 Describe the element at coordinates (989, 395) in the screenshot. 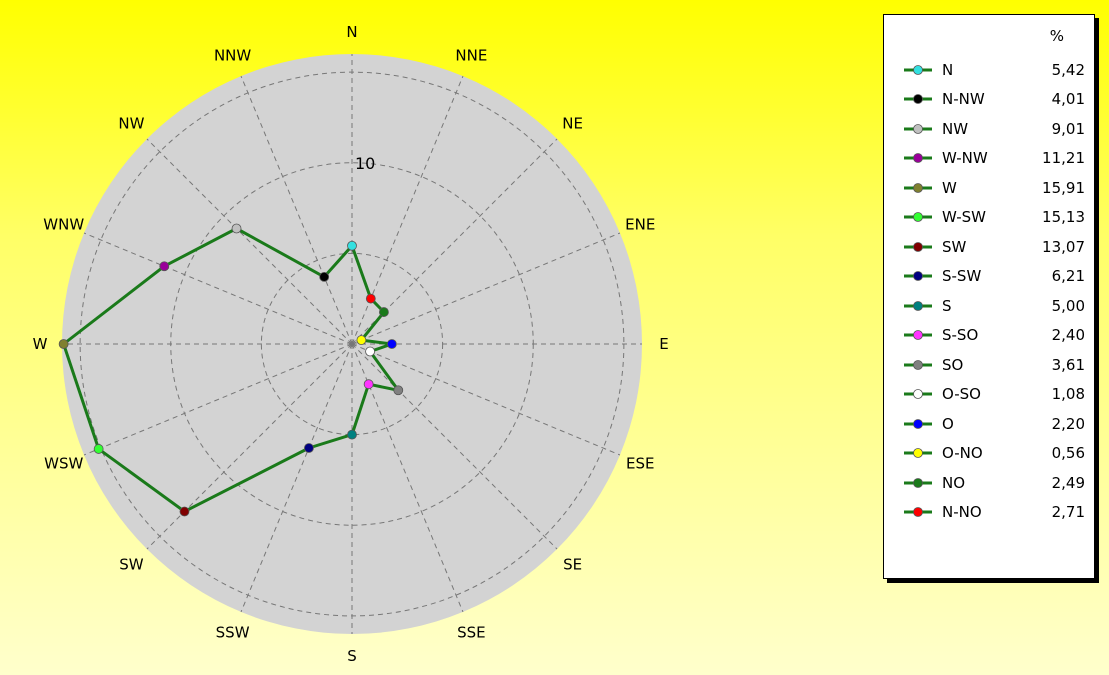

I see `legend-item: O-SO 1,08` at that location.